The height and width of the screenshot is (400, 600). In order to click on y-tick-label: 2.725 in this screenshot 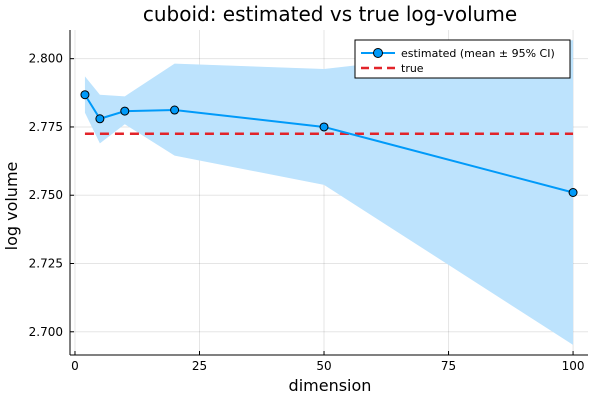, I will do `click(46, 264)`.